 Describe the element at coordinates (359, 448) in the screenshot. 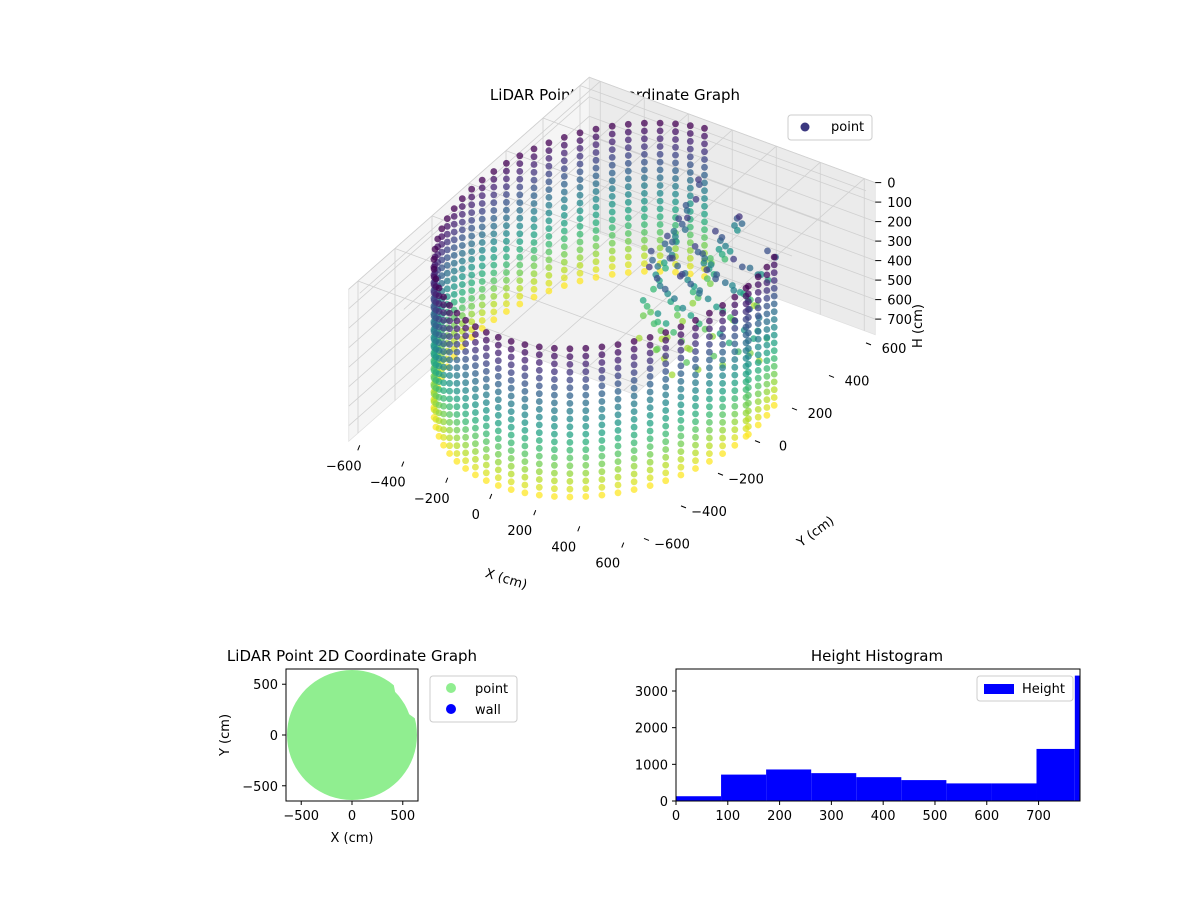

I see `x-tick` at that location.